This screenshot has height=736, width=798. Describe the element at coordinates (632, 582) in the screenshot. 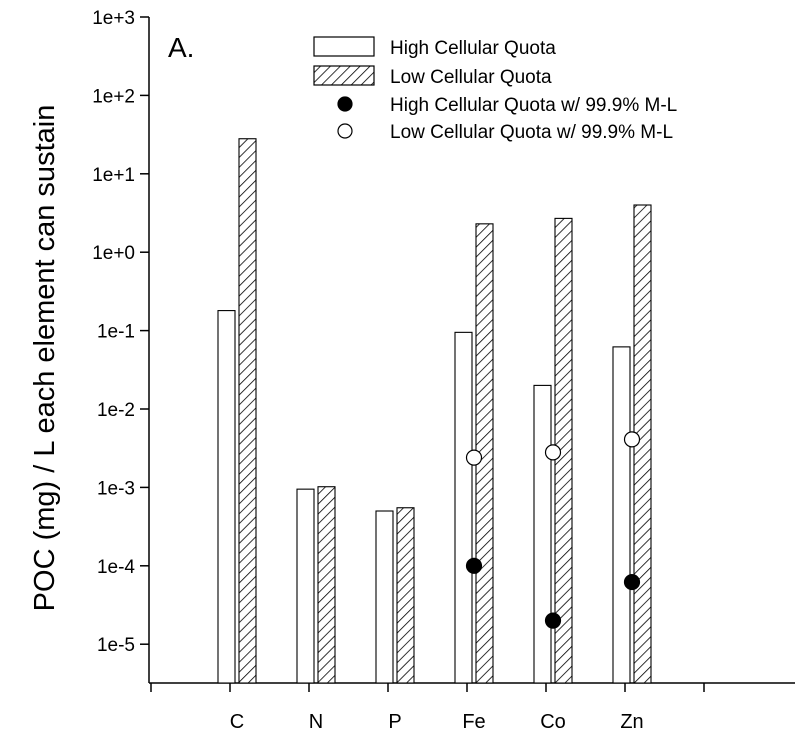

I see `point-high-quota-ml-zn` at that location.